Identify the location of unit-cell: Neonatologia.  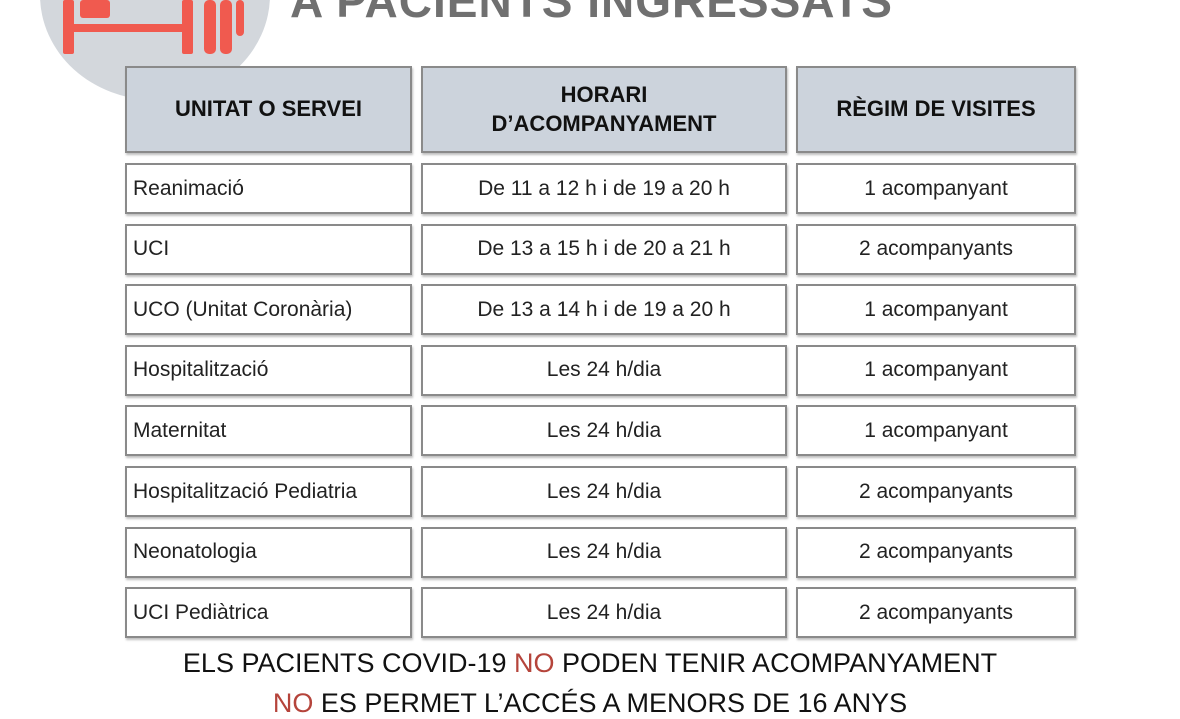
(268, 552).